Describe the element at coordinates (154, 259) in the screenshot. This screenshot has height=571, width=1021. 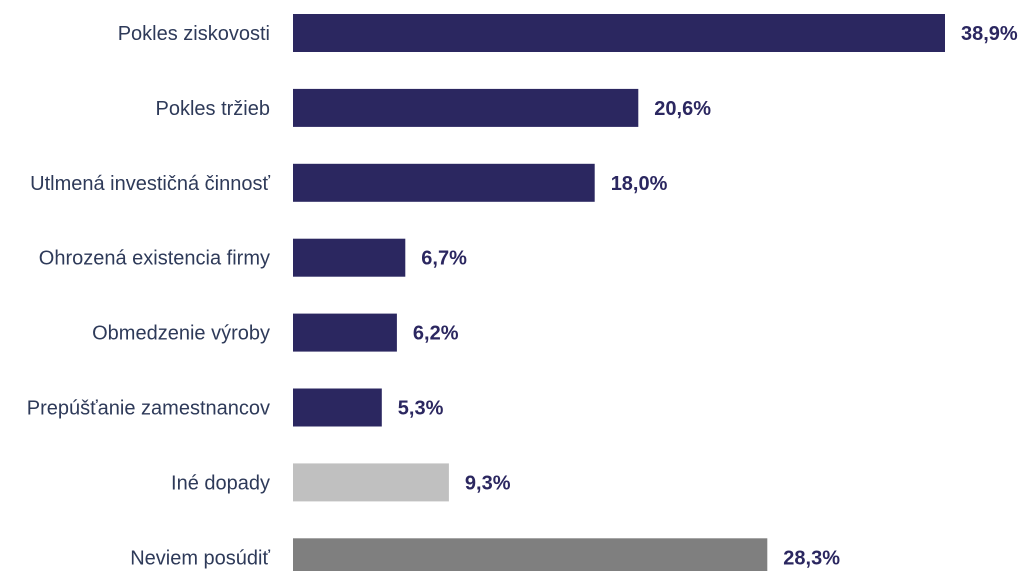
I see `category-label: Ohrozená existencia firmy` at that location.